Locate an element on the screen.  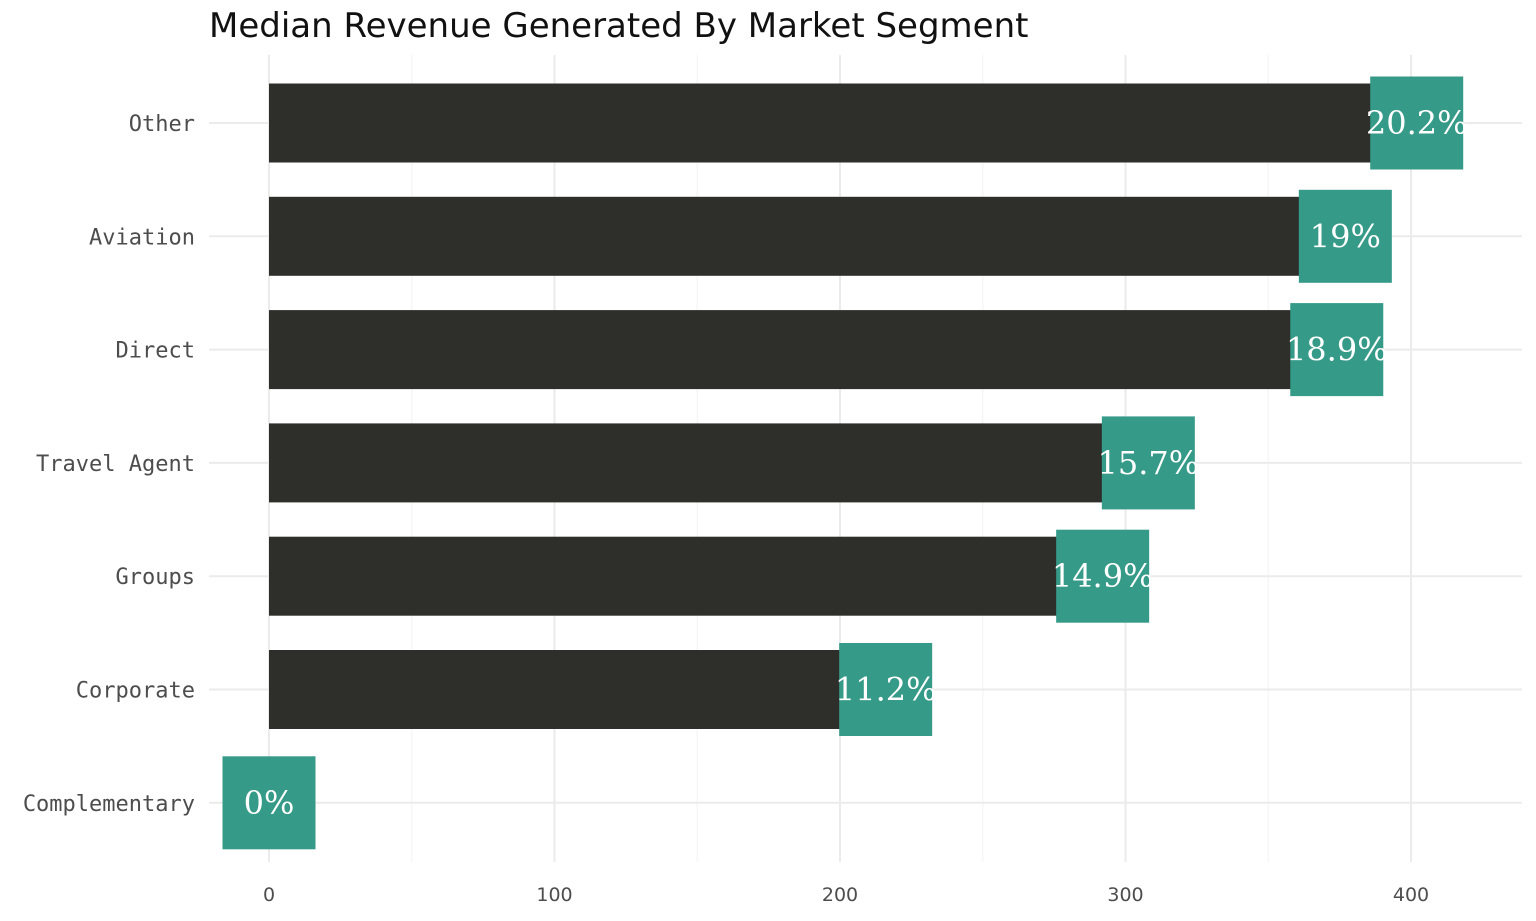
value-label: 18.9% is located at coordinates (1337, 350).